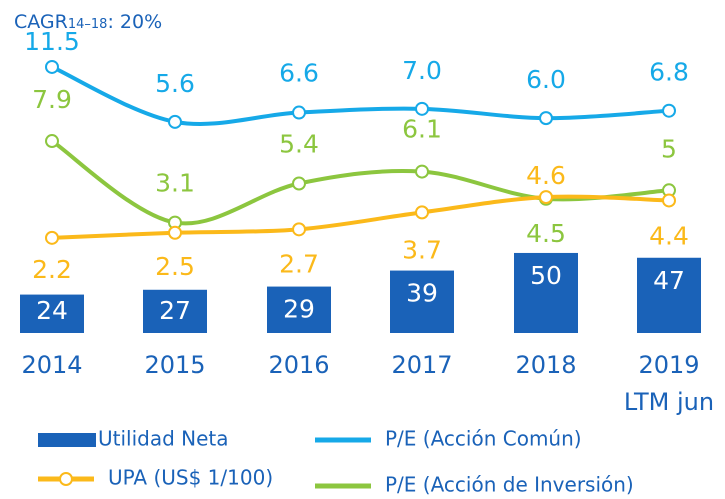  I want to click on annotation-part: CAGR, so click(41, 22).